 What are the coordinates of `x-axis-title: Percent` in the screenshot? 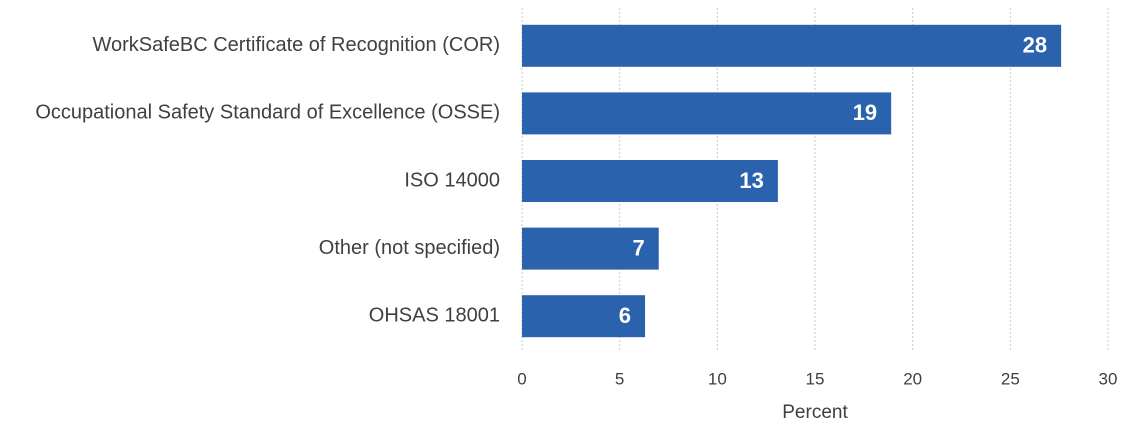 It's located at (815, 412).